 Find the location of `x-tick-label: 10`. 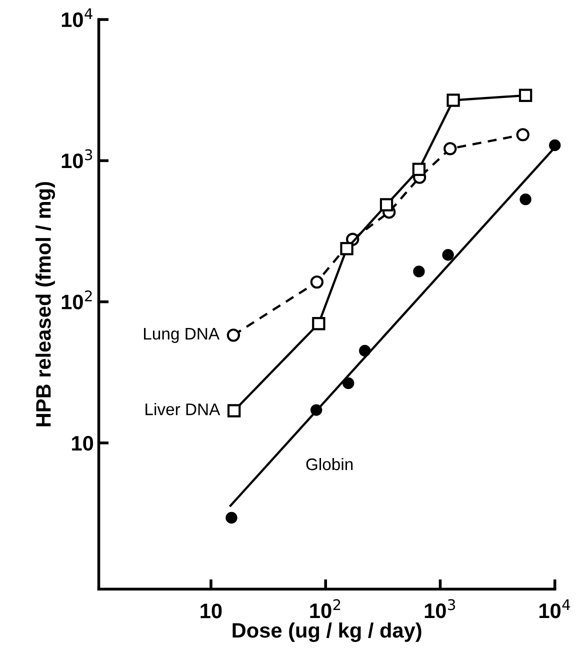

x-tick-label: 10 is located at coordinates (211, 611).